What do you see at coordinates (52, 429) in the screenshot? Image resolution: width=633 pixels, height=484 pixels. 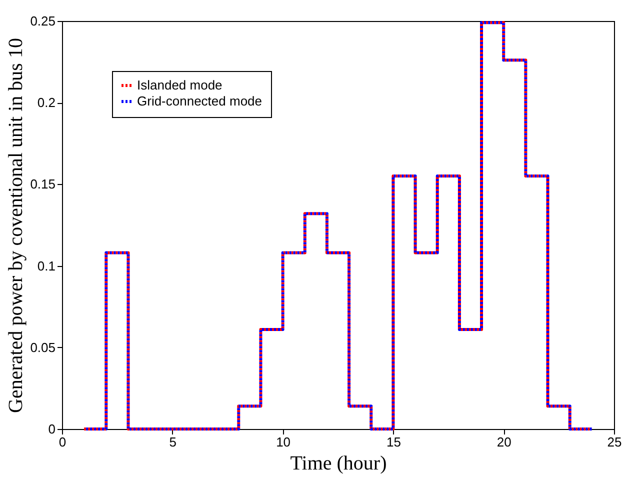 I see `y-tick-label: 0` at bounding box center [52, 429].